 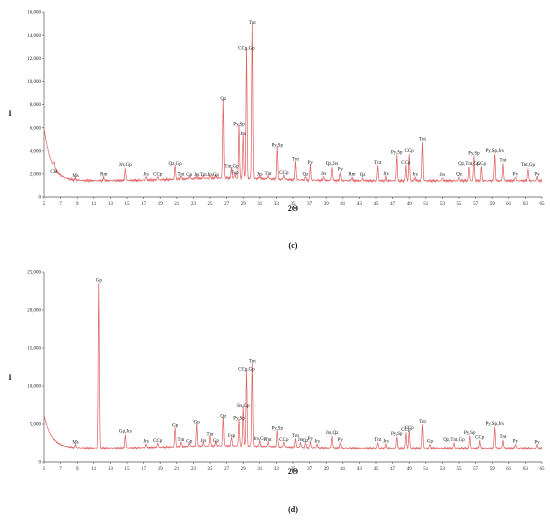 I want to click on y-tick-label: 25,000, so click(x=34, y=273).